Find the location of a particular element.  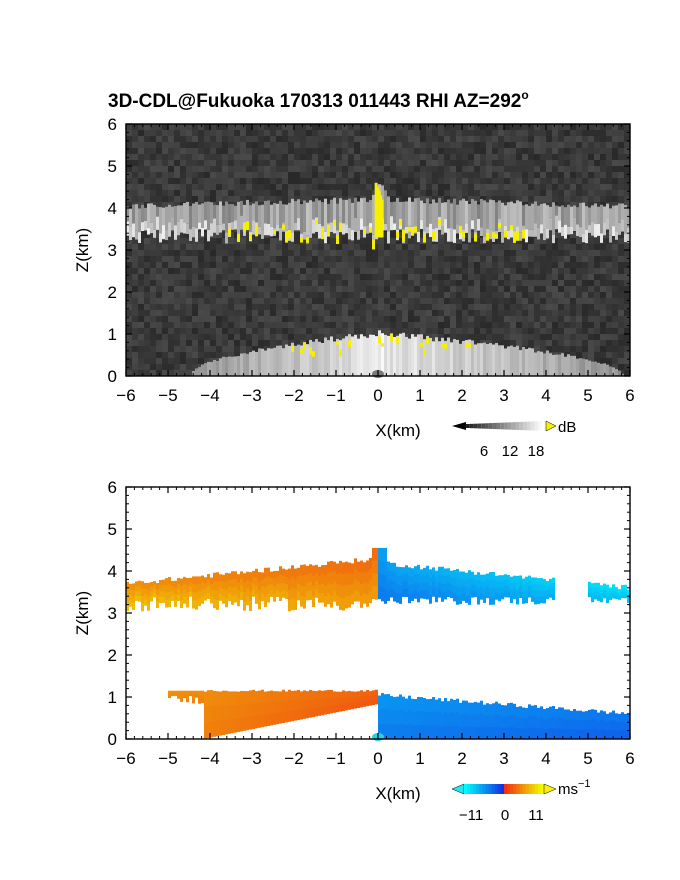

colorbar-tick-label: 12 is located at coordinates (510, 451).